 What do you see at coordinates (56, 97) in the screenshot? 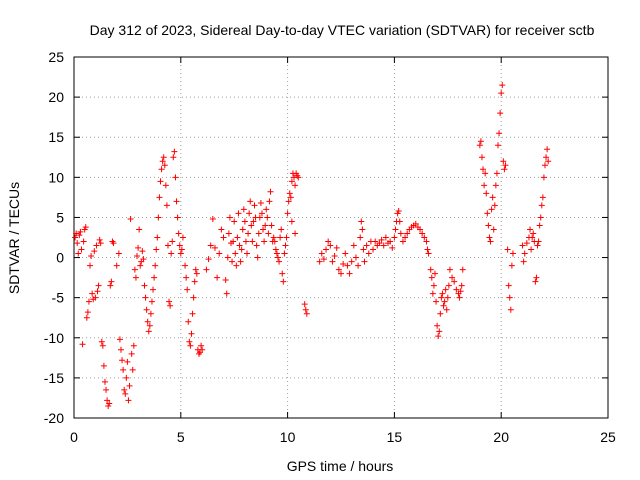
I see `y-tick-label: 20` at bounding box center [56, 97].